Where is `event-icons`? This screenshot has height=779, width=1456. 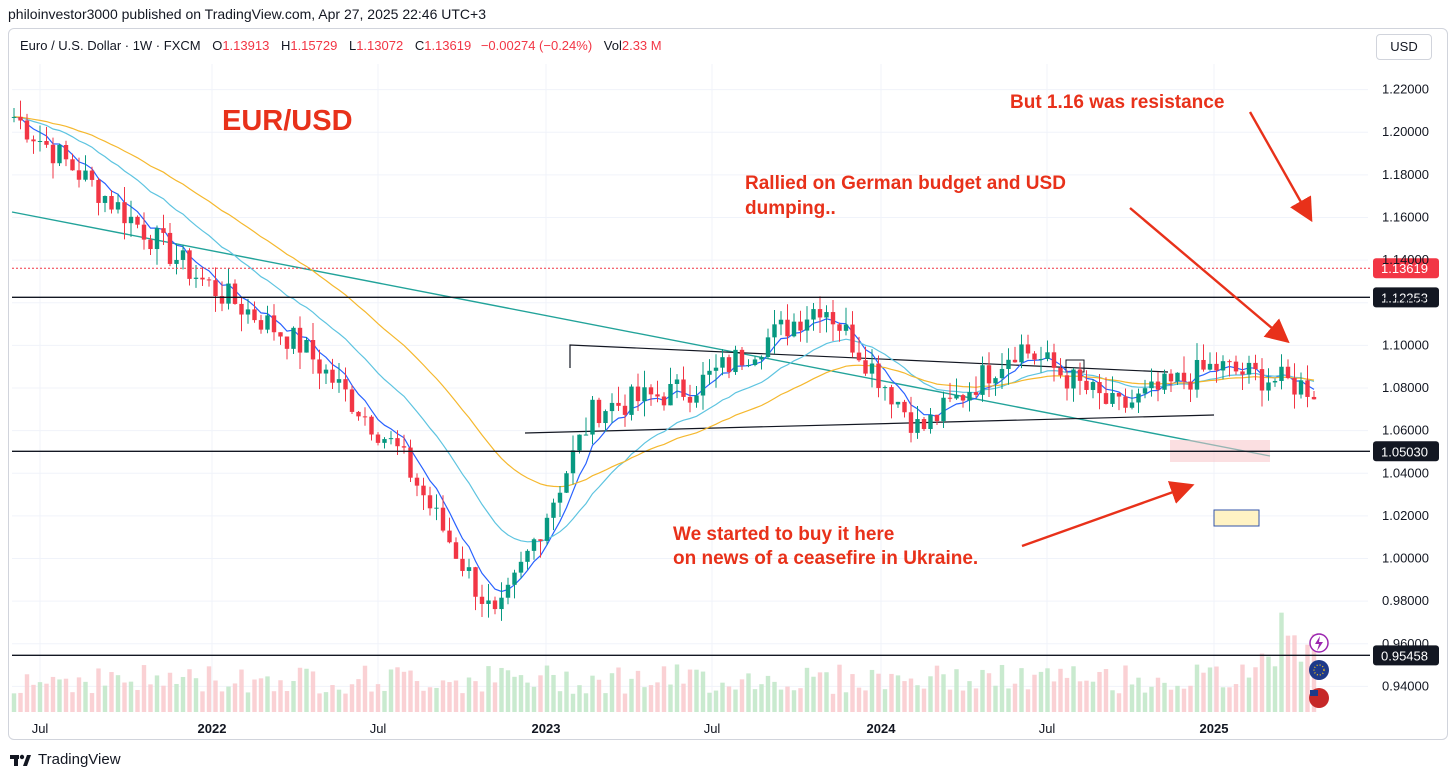 event-icons is located at coordinates (1319, 670).